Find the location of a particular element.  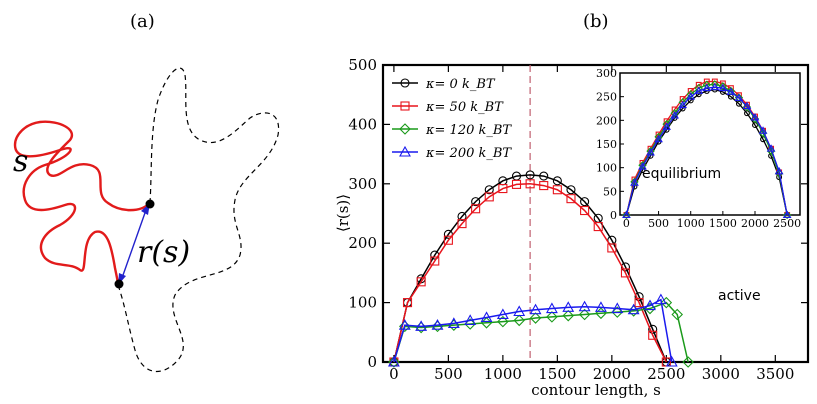

y-tick-label: 200 is located at coordinates (362, 243).